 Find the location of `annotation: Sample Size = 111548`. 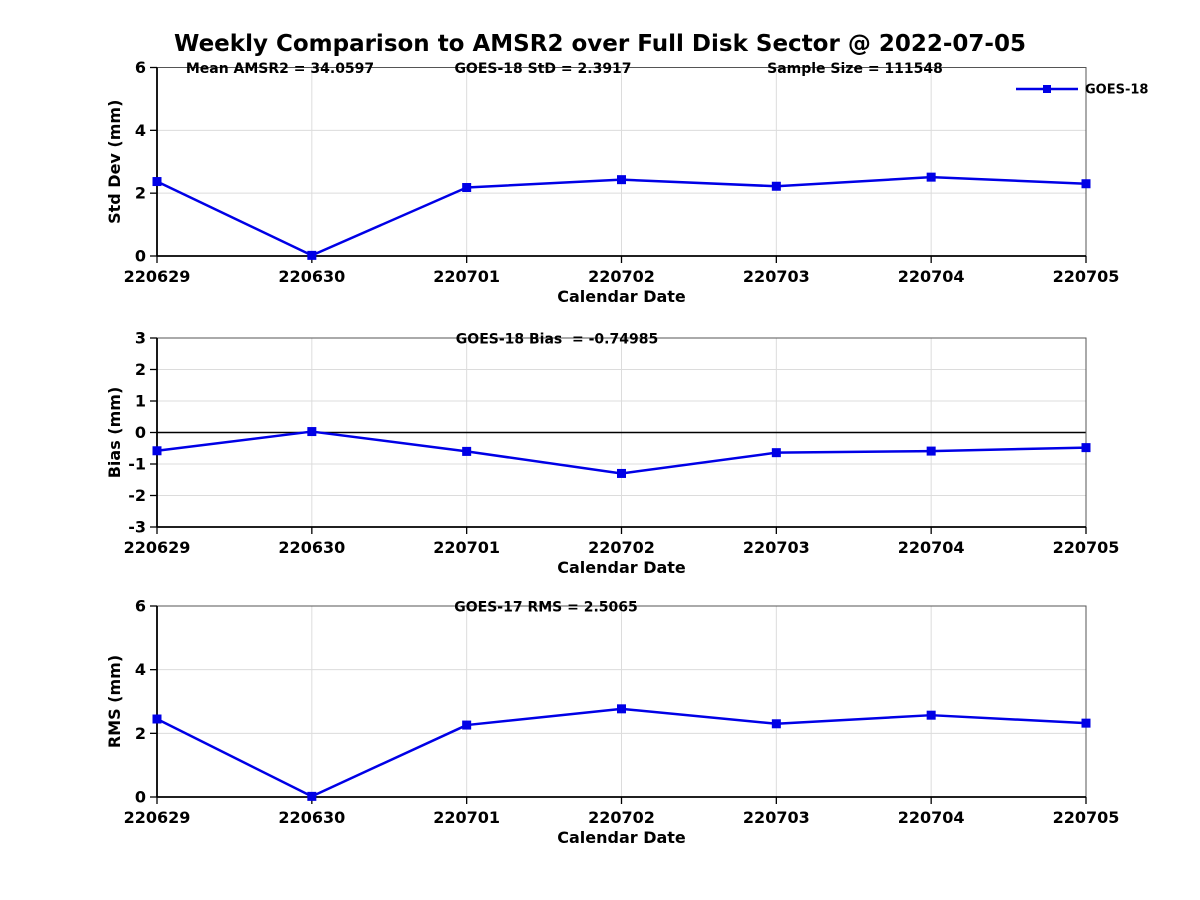

annotation: Sample Size = 111548 is located at coordinates (855, 69).